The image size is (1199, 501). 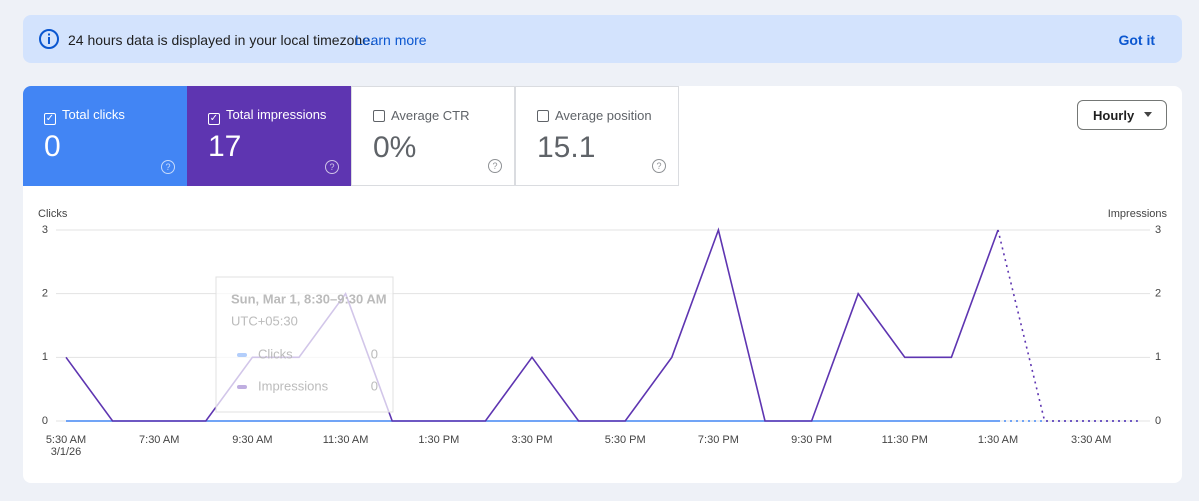 I want to click on x-tick-label: 11:30 AM, so click(x=346, y=440).